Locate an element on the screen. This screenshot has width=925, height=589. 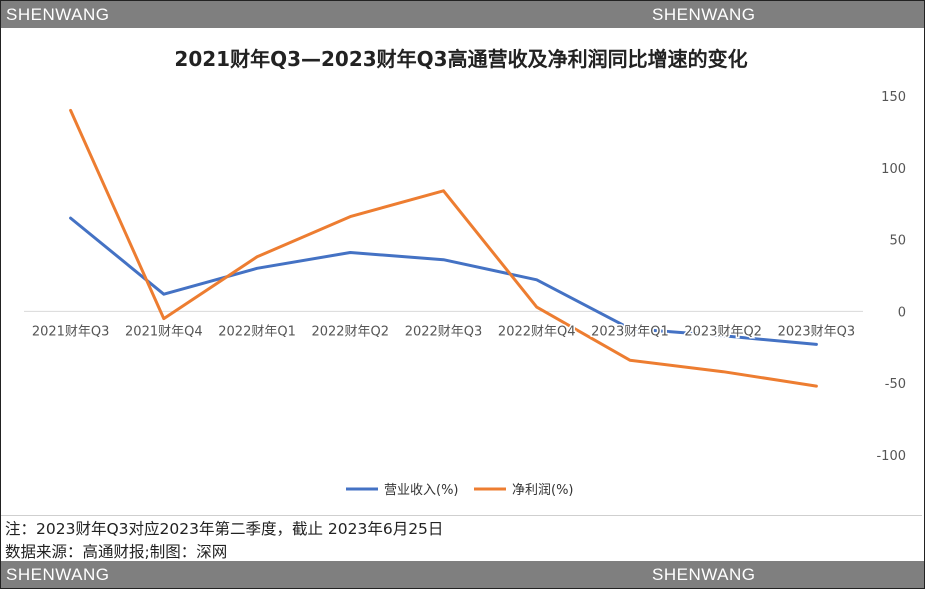
x-tick-label: 2023财年Q2 is located at coordinates (723, 331).